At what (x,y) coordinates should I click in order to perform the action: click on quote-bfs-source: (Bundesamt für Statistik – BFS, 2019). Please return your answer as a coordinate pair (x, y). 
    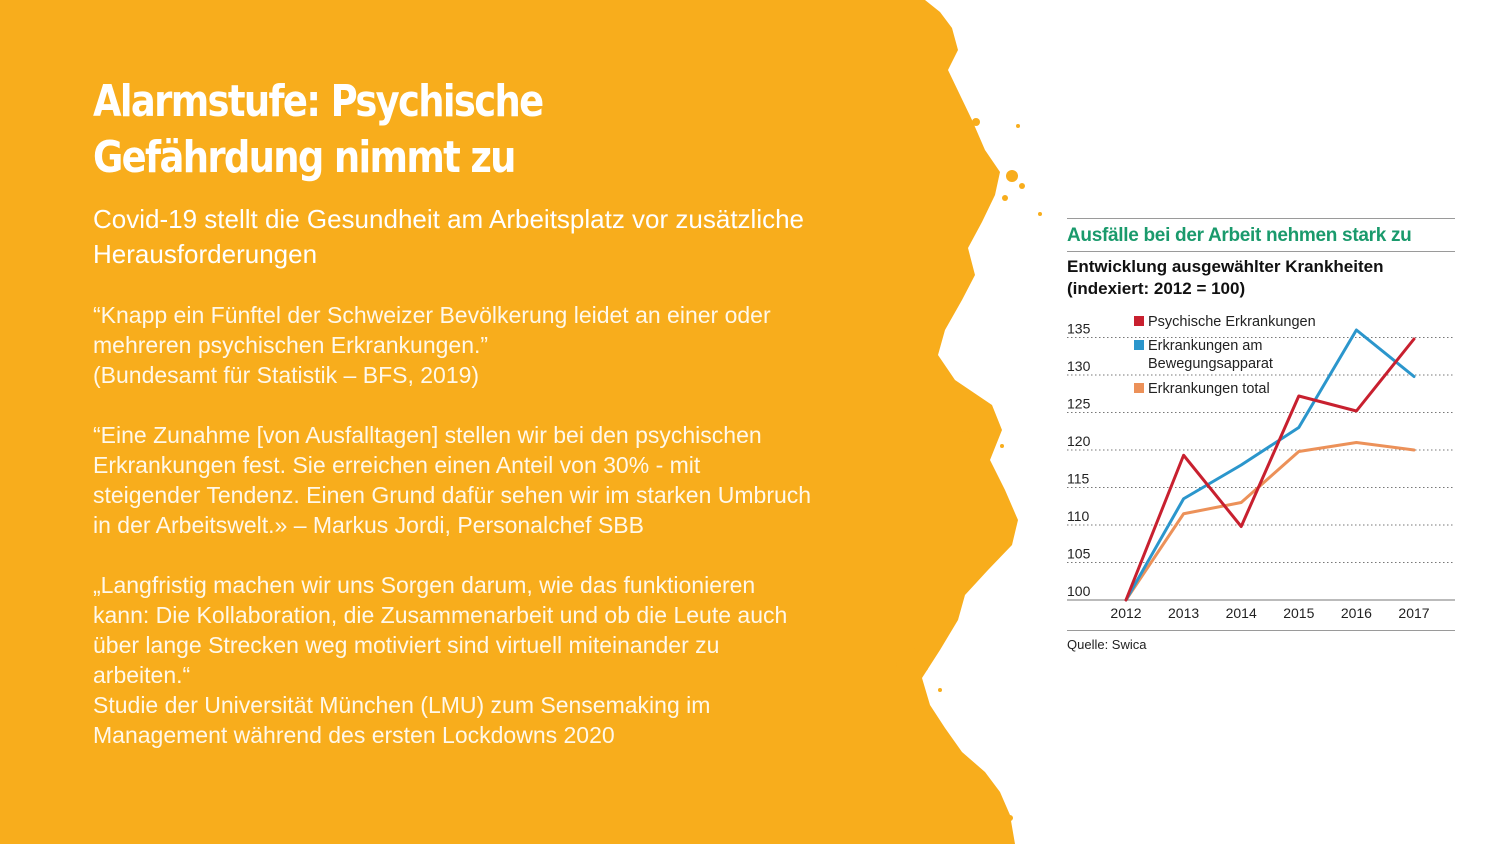
    Looking at the image, I should click on (286, 375).